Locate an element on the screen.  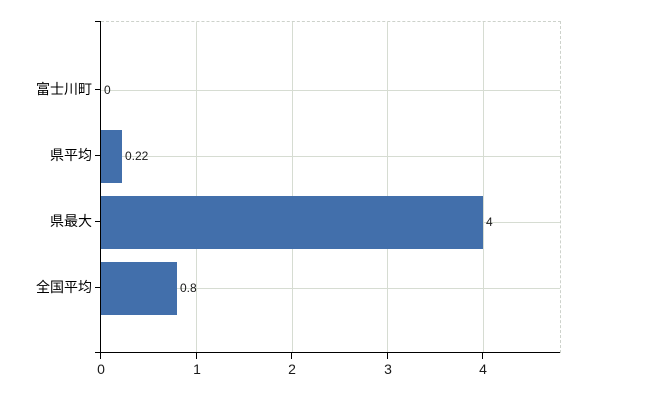
bar-value-label: 0 is located at coordinates (107, 90).